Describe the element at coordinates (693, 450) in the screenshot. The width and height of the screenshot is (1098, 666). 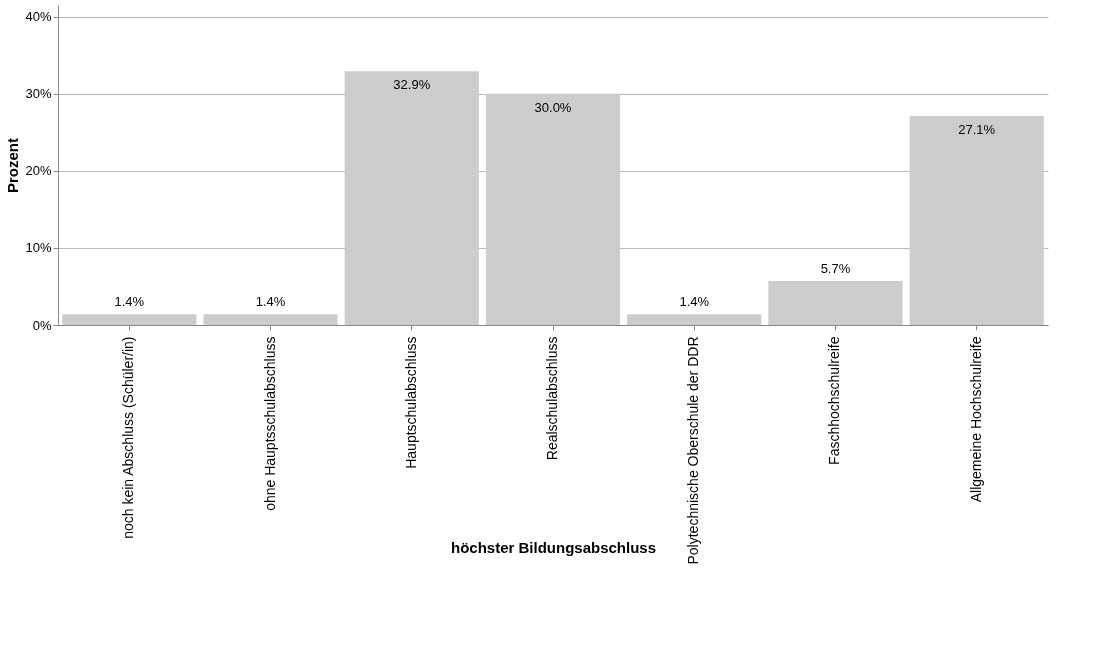
I see `x-tick-label: Polytechnische Oberschule der DDR` at that location.